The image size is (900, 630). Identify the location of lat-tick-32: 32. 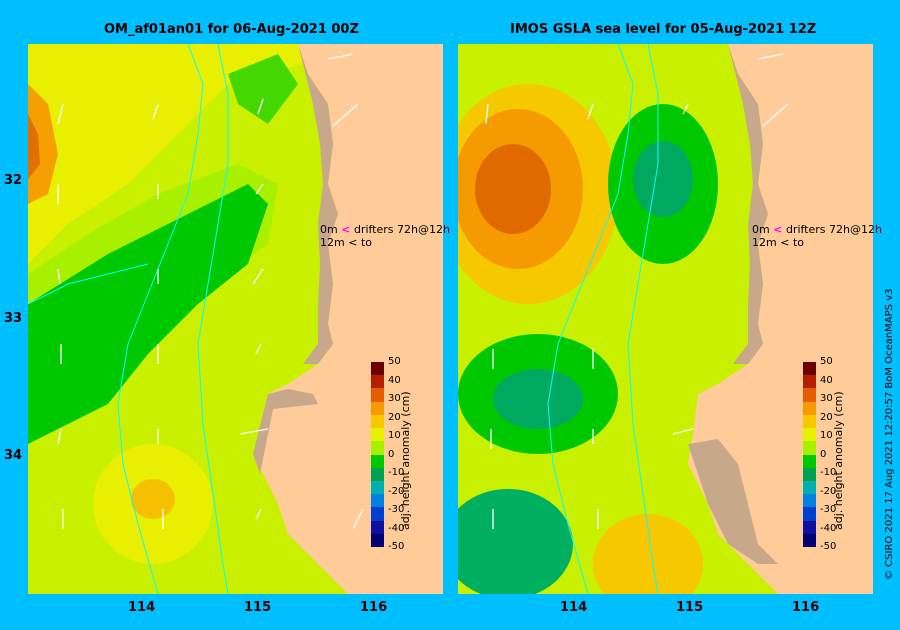
(13, 180).